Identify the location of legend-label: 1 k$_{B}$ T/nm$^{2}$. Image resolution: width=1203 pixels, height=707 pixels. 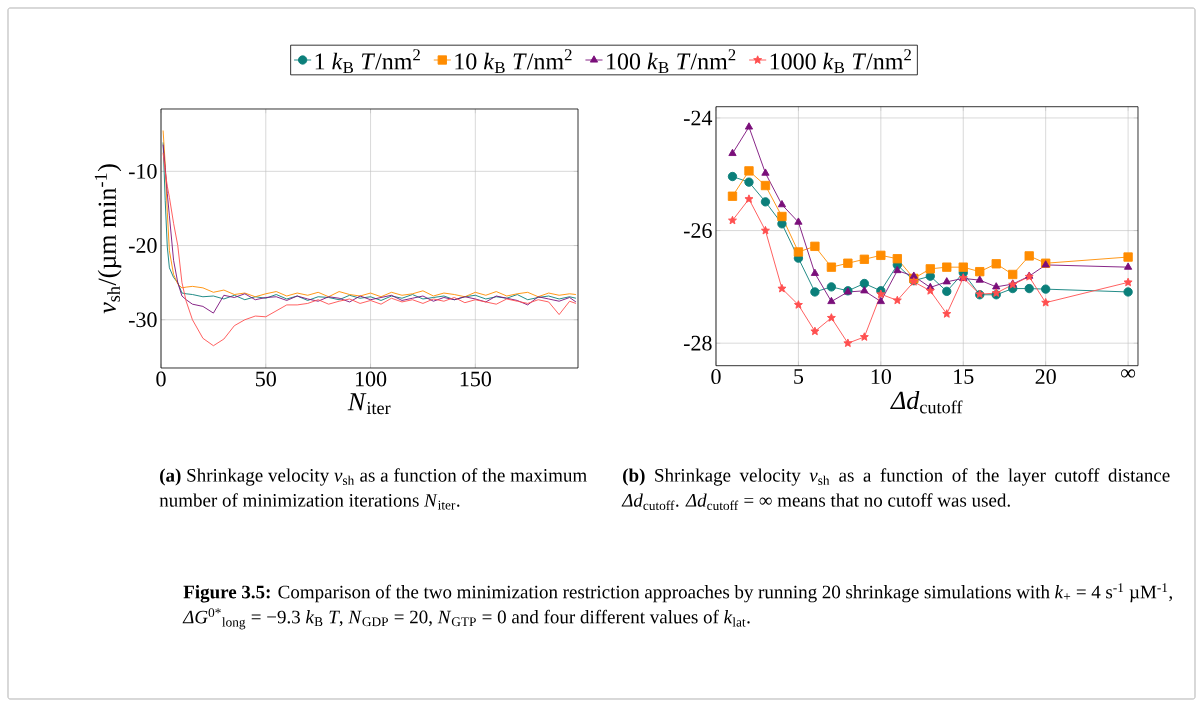
(367, 61).